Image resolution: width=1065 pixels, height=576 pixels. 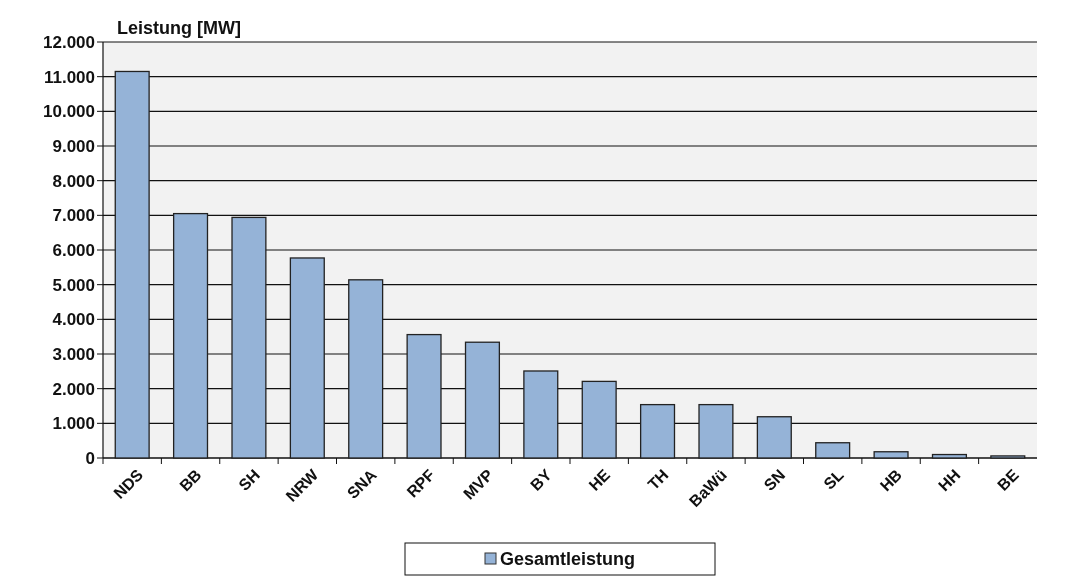 What do you see at coordinates (179, 28) in the screenshot?
I see `y-axis-title: Leistung [MW]` at bounding box center [179, 28].